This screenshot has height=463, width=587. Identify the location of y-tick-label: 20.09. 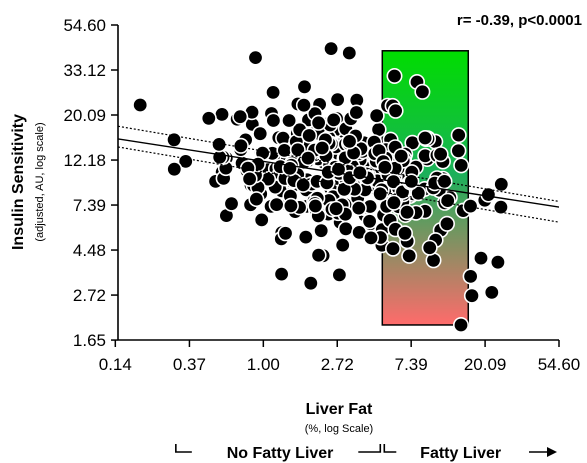
(84, 115).